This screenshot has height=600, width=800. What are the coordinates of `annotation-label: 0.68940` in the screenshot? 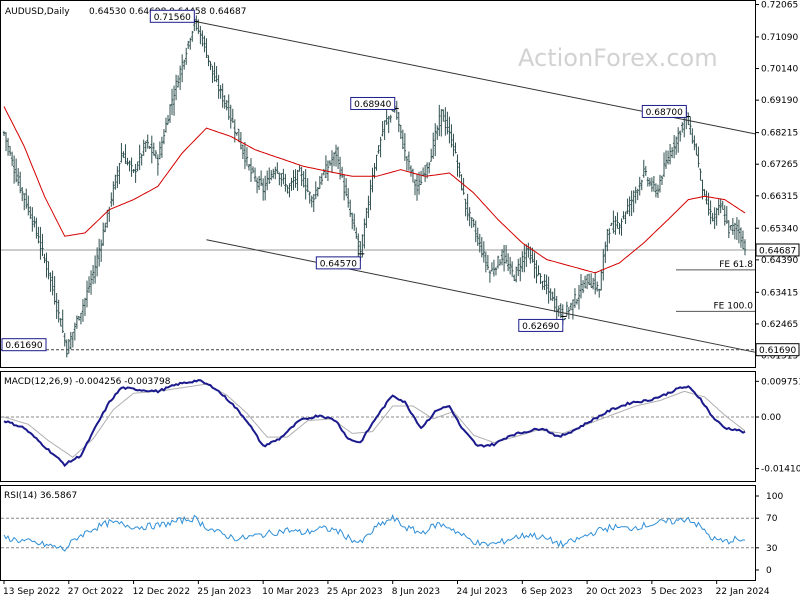 It's located at (372, 105).